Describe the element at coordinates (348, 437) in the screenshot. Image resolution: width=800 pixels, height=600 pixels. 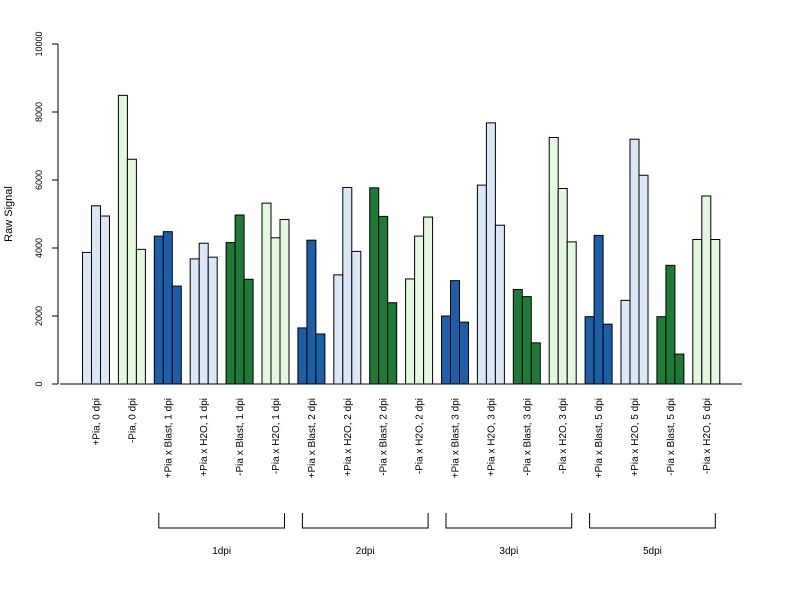
I see `category-label: +Pia x H2O, 2 dpi` at that location.